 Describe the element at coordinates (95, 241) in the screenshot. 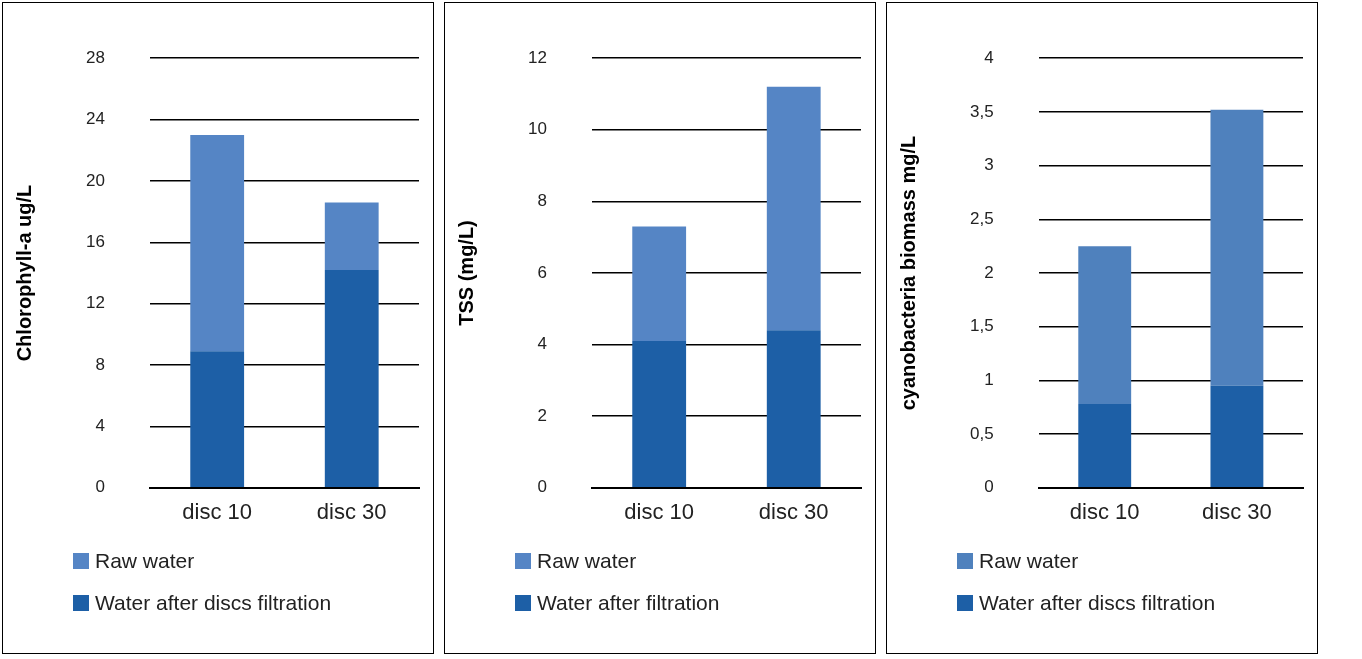

I see `y-tick-label: 16` at that location.